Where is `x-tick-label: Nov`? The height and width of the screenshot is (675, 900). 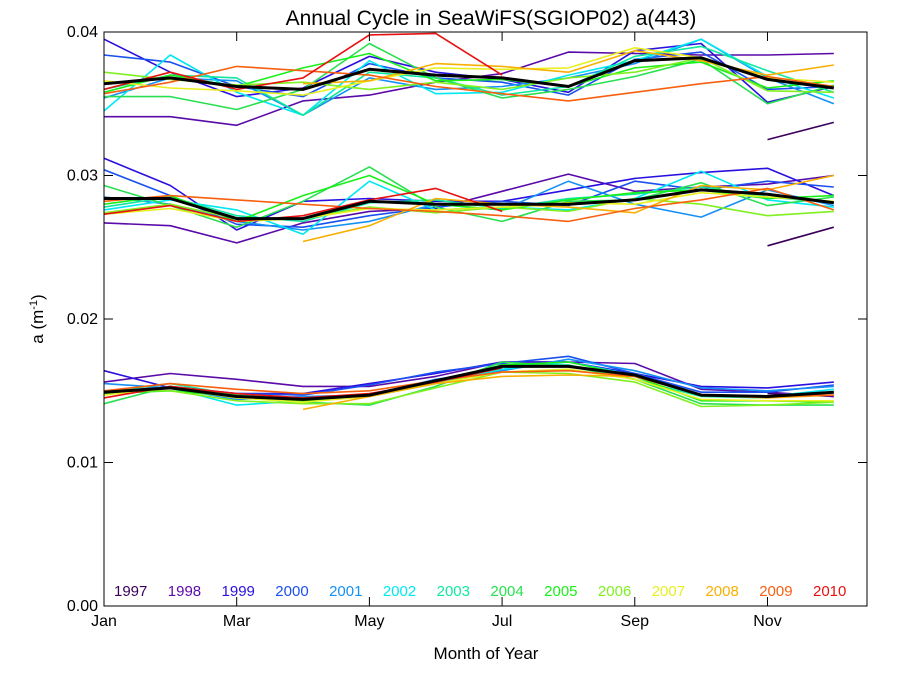 x-tick-label: Nov is located at coordinates (767, 621).